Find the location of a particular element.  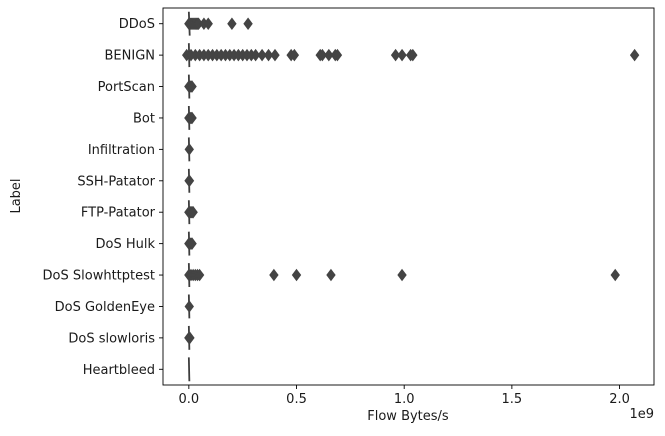

category-group-portscan is located at coordinates (190, 86).